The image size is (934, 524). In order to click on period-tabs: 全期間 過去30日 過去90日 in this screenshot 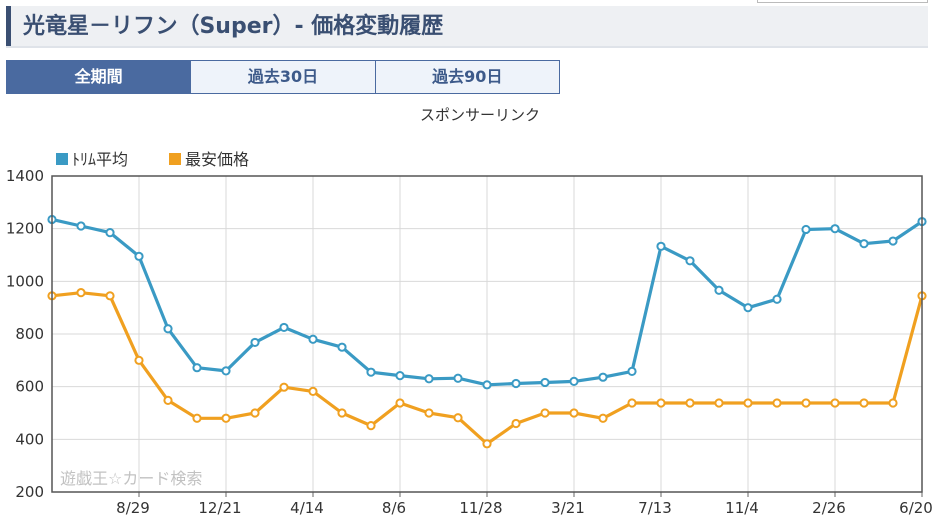, I will do `click(283, 77)`.